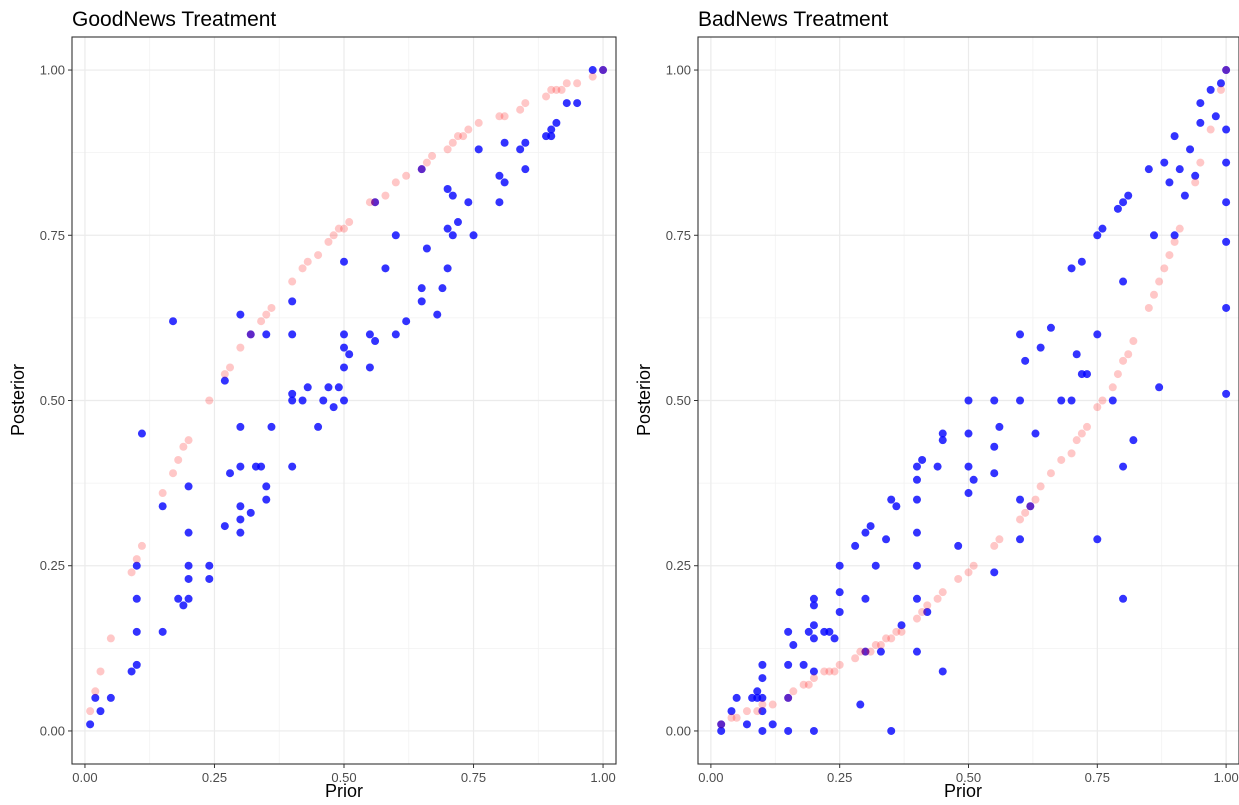  Describe the element at coordinates (968, 777) in the screenshot. I see `x-tick-label: 0.50` at that location.